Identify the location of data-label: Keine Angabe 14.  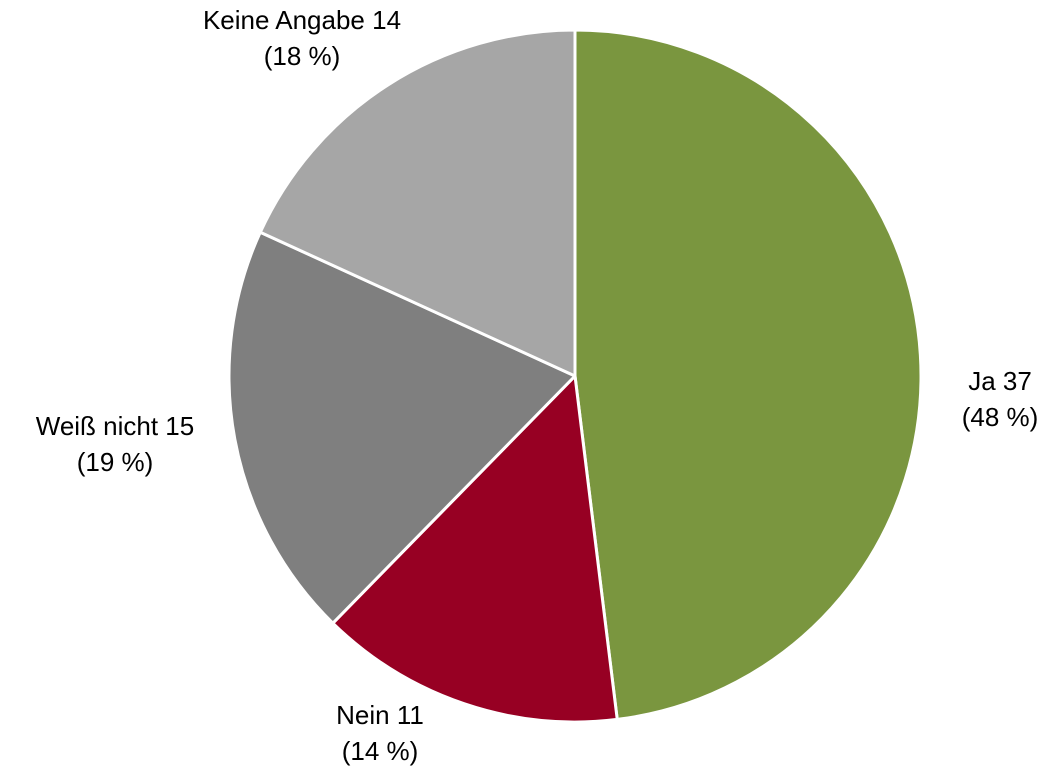
(302, 20).